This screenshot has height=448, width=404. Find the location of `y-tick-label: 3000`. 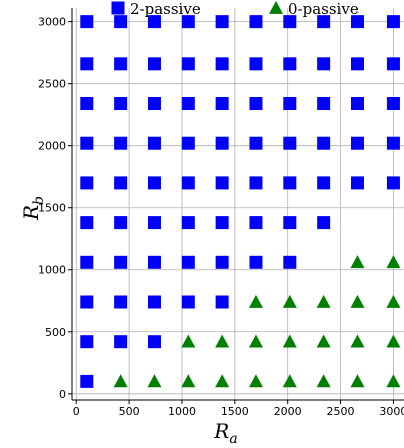

y-tick-label: 3000 is located at coordinates (52, 22).